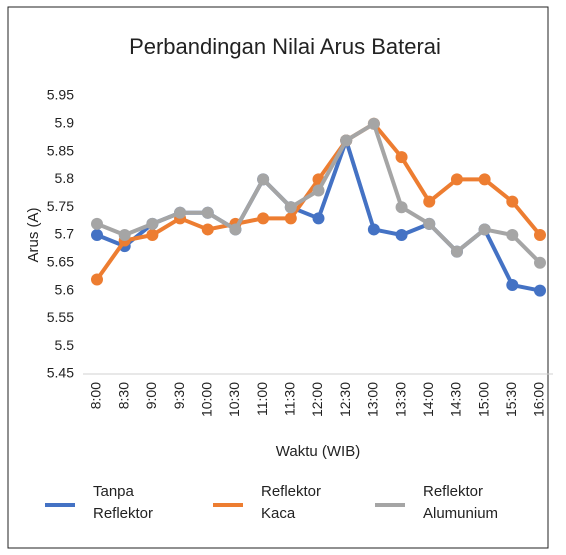  Describe the element at coordinates (60, 317) in the screenshot. I see `y-tick-label: 5.55` at that location.